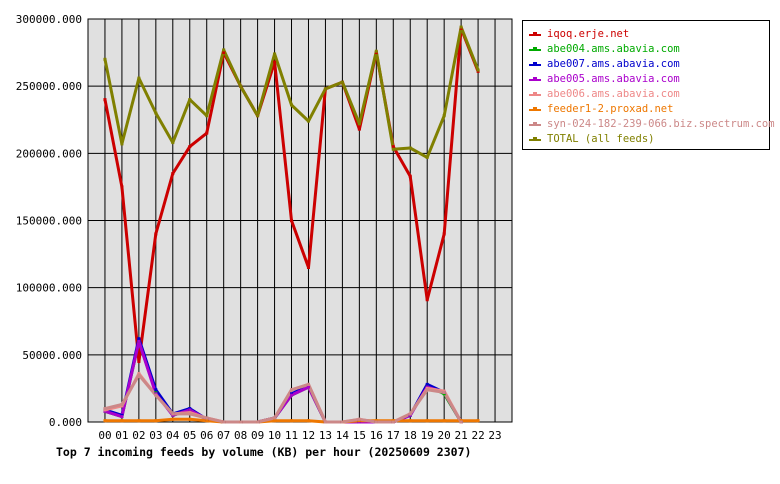  I want to click on x-tick-label: 05, so click(189, 435).